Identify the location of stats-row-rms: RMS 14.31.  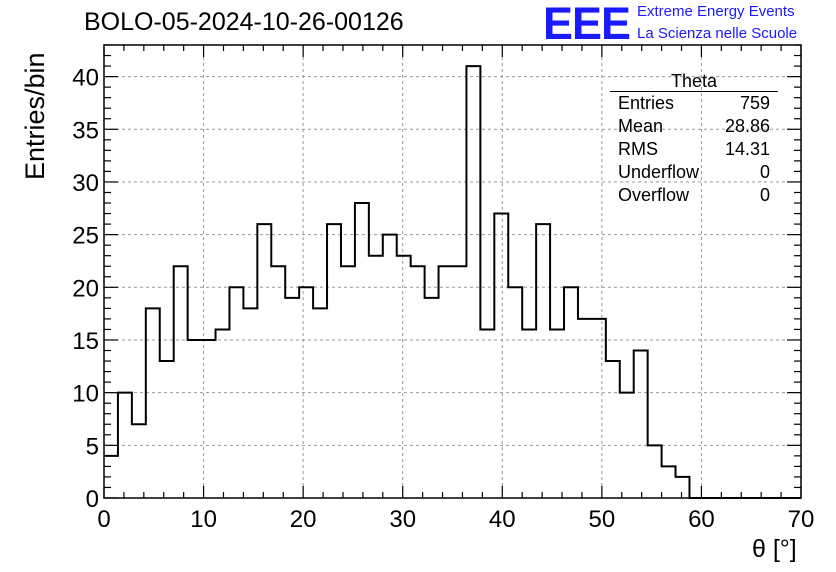
(694, 149).